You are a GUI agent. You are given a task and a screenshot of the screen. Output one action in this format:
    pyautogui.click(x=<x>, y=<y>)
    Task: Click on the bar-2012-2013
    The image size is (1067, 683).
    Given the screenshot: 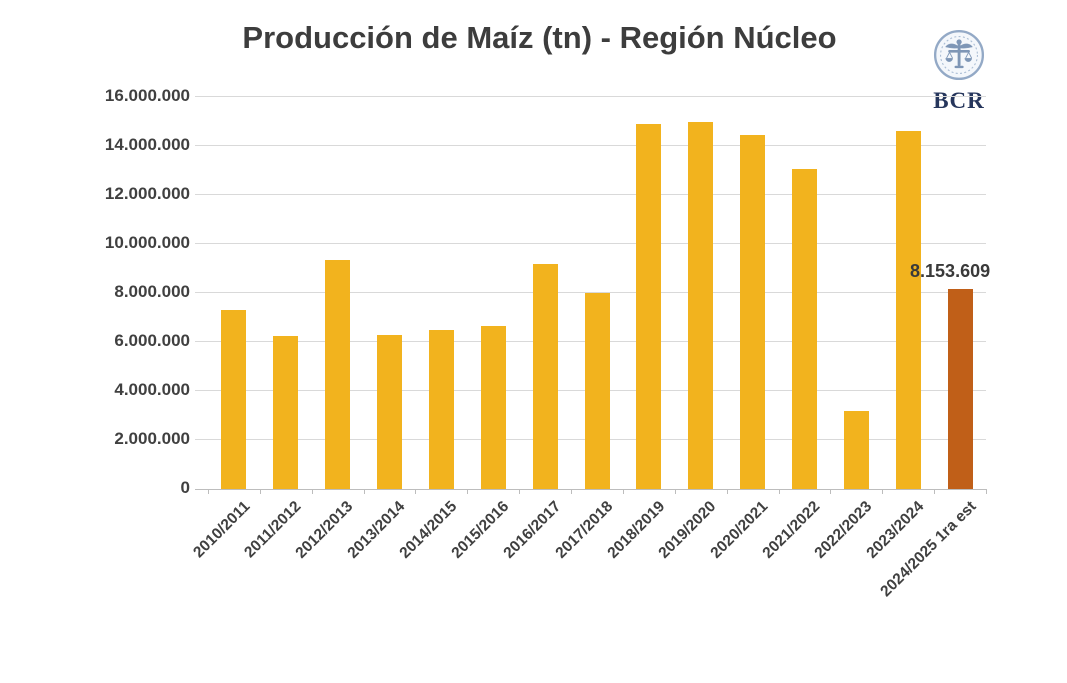 What is the action you would take?
    pyautogui.click(x=338, y=374)
    